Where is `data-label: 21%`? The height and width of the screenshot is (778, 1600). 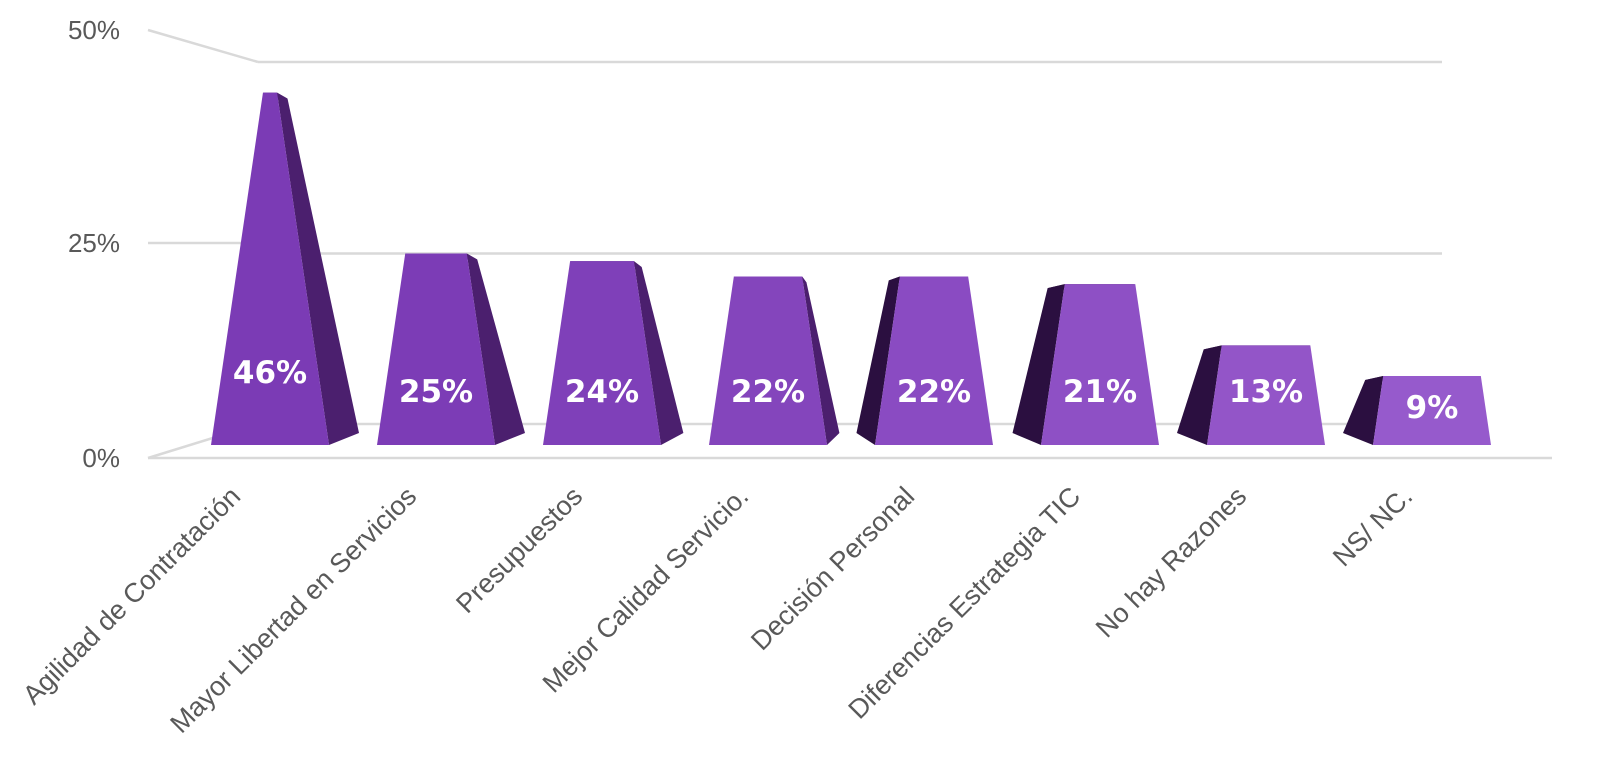
data-label: 21% is located at coordinates (1100, 392).